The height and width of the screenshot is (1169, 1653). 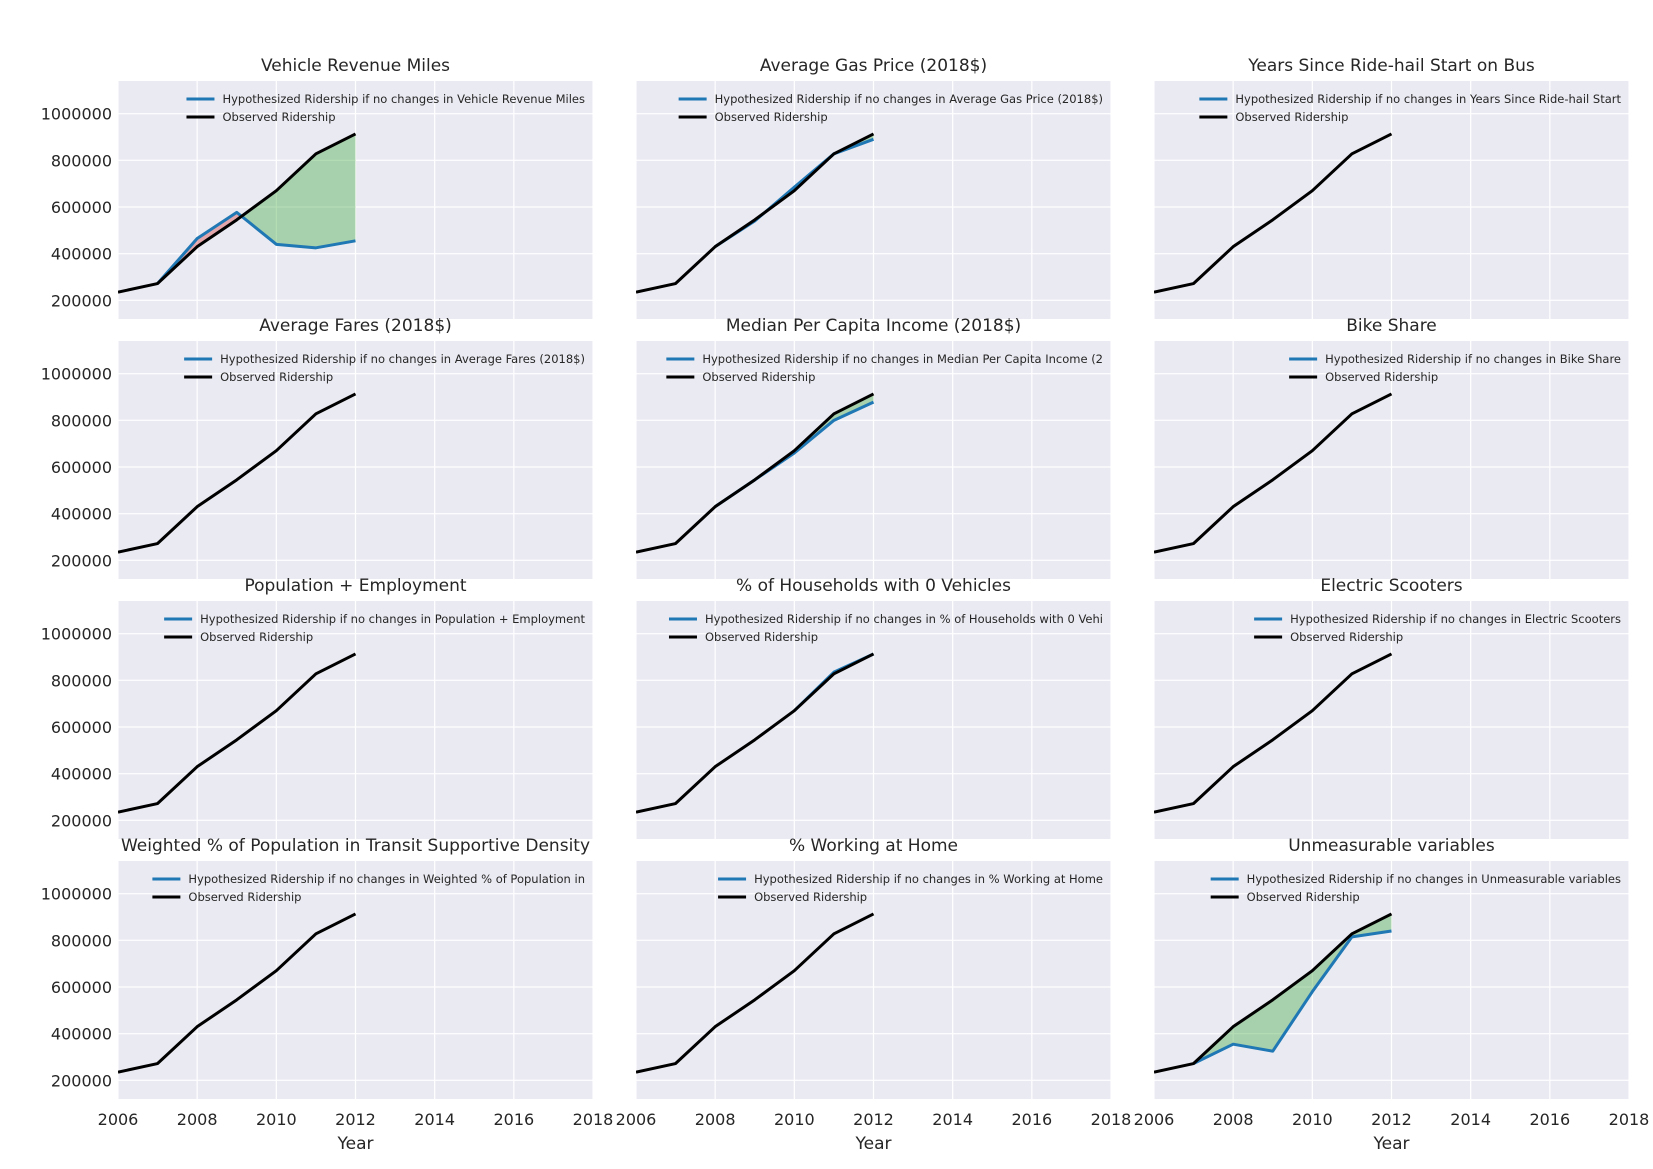 I want to click on panel-title: Unmeasurable variables, so click(x=1391, y=846).